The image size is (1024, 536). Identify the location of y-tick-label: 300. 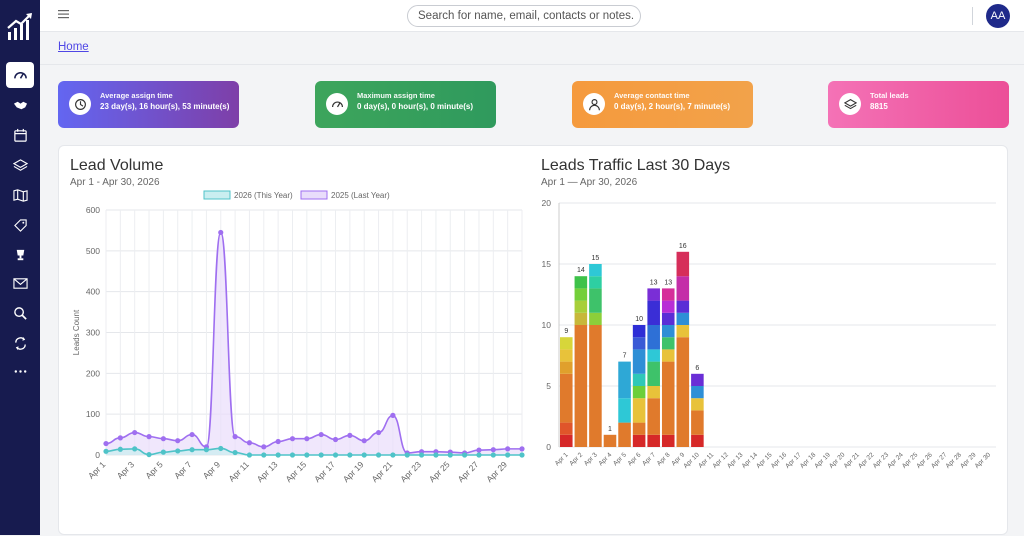
(93, 333).